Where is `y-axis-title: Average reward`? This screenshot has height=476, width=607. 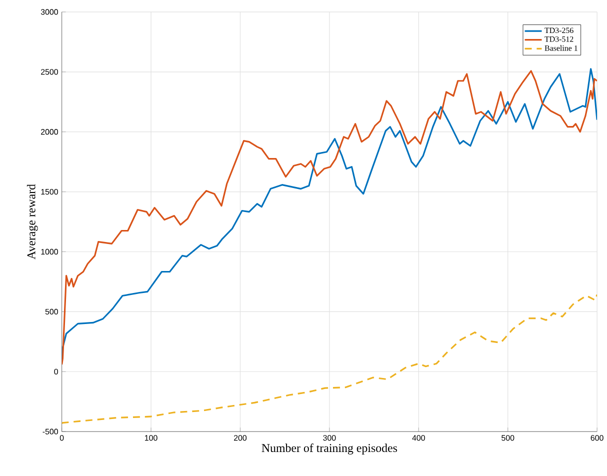
y-axis-title: Average reward is located at coordinates (32, 222).